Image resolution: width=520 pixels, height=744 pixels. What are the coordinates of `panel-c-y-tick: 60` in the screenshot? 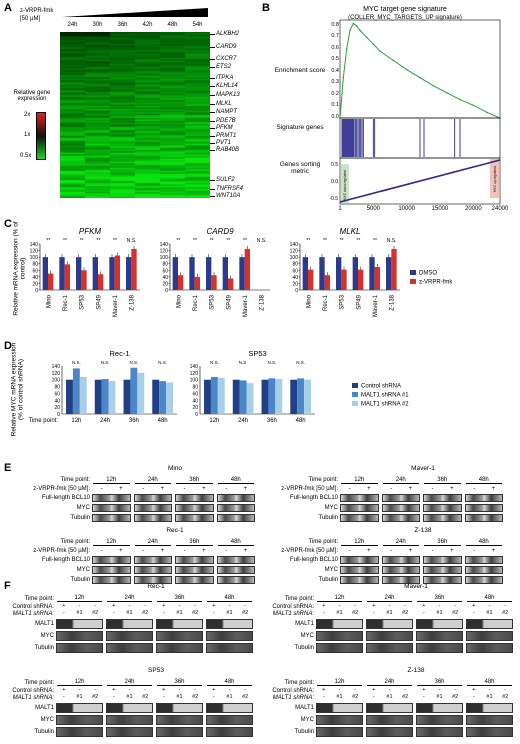 It's located at (165, 271).